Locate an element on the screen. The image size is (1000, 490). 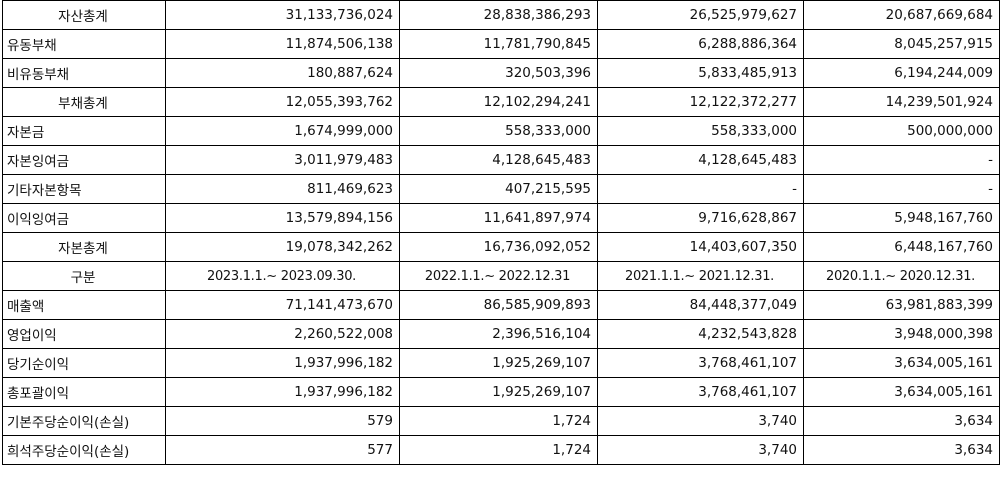
value-cell: 63,981,883,399 is located at coordinates (901, 305).